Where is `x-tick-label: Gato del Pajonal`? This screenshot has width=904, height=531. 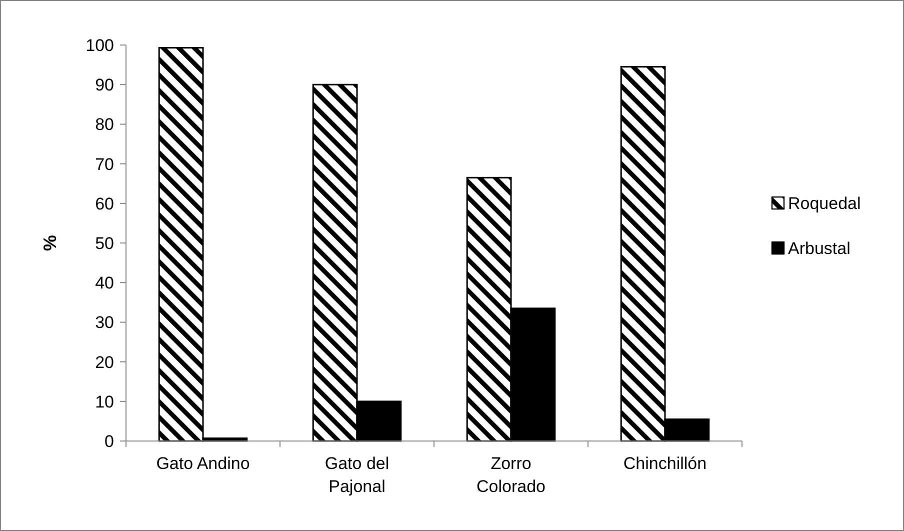 x-tick-label: Gato del Pajonal is located at coordinates (357, 475).